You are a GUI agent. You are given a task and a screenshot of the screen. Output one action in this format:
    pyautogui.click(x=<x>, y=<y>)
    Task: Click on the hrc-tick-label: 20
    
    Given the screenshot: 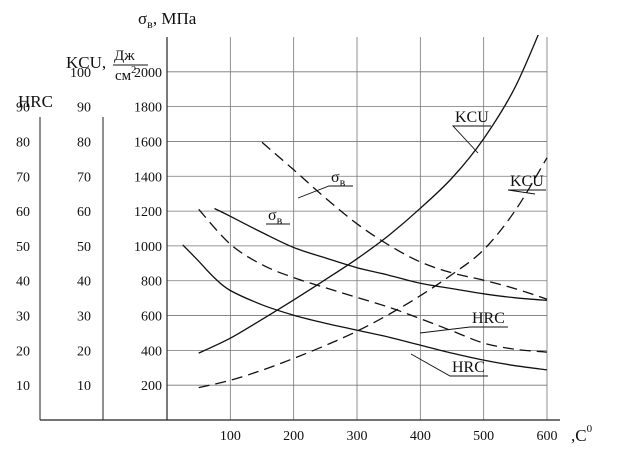 What is the action you would take?
    pyautogui.click(x=23, y=351)
    